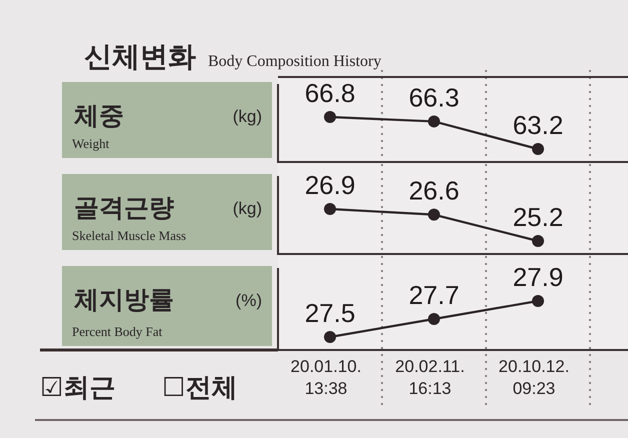 The height and width of the screenshot is (438, 628). What do you see at coordinates (538, 277) in the screenshot?
I see `data-label: 27.9` at bounding box center [538, 277].